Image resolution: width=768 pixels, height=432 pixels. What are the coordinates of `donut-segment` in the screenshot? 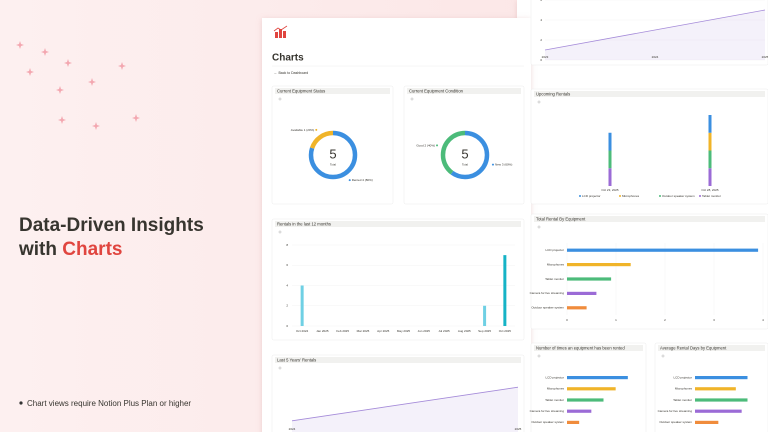 It's located at (333, 155).